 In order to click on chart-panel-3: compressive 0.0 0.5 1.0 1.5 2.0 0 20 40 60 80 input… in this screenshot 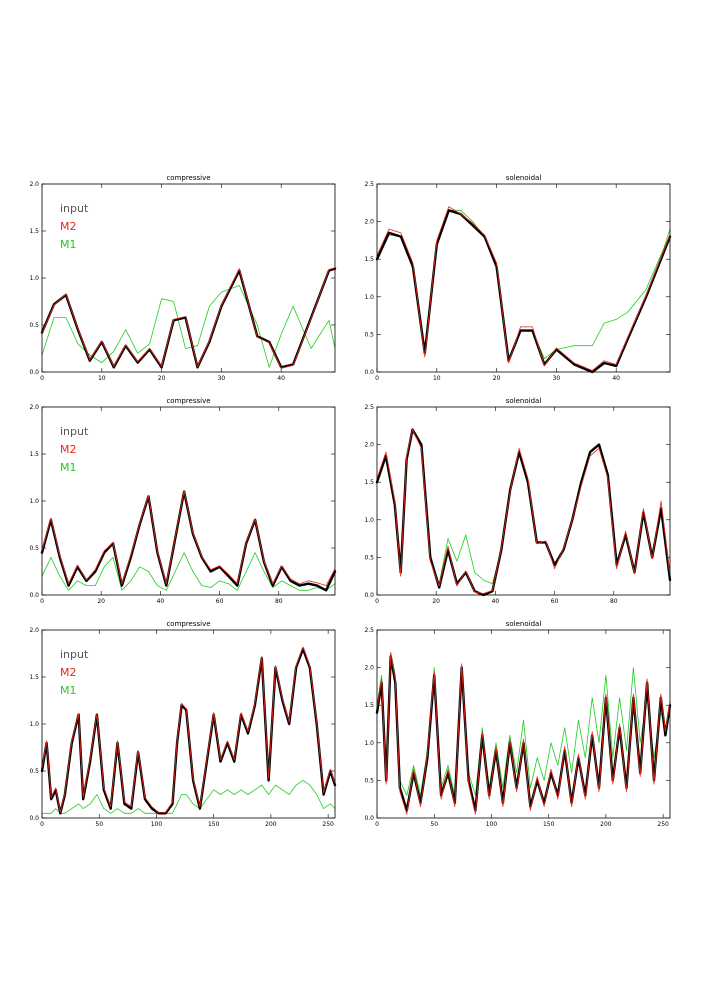, I will do `click(183, 501)`.